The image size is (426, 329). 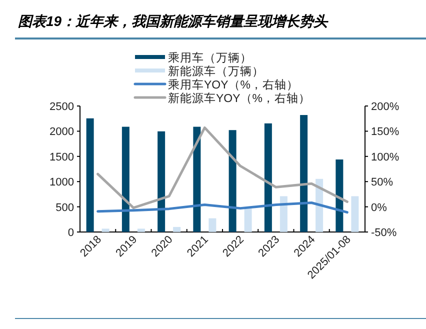 I want to click on y2-tick-label: 0%, so click(x=379, y=208).